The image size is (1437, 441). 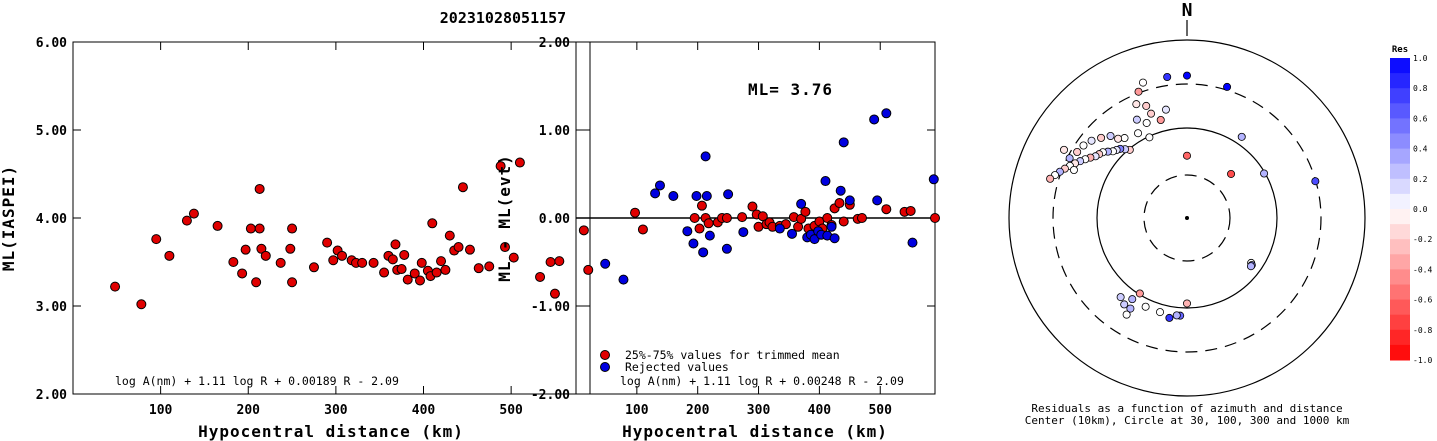 What do you see at coordinates (9, 218) in the screenshot?
I see `y-axis-label: ML(IASPEI)` at bounding box center [9, 218].